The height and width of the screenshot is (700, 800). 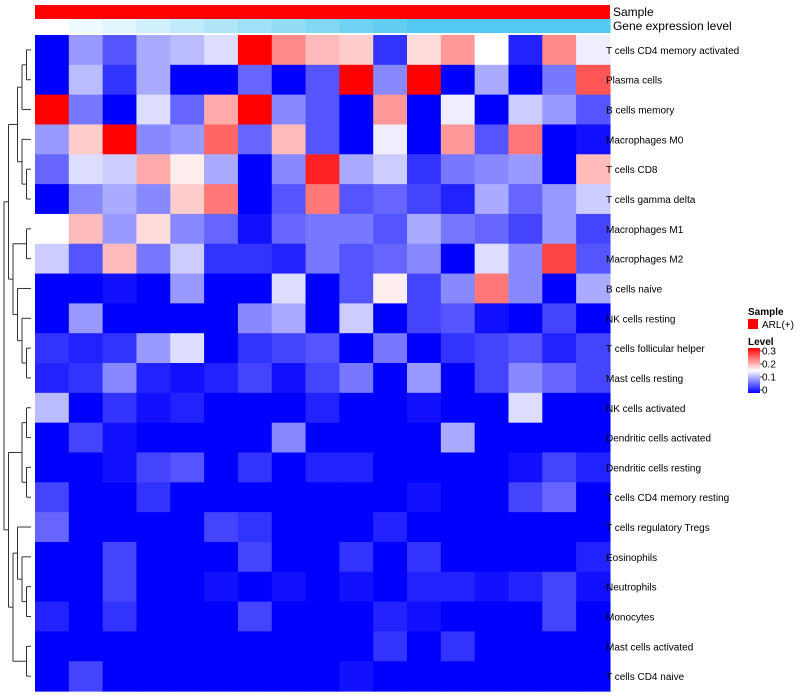 What do you see at coordinates (645, 677) in the screenshot?
I see `row-label: T cells CD4 naive` at bounding box center [645, 677].